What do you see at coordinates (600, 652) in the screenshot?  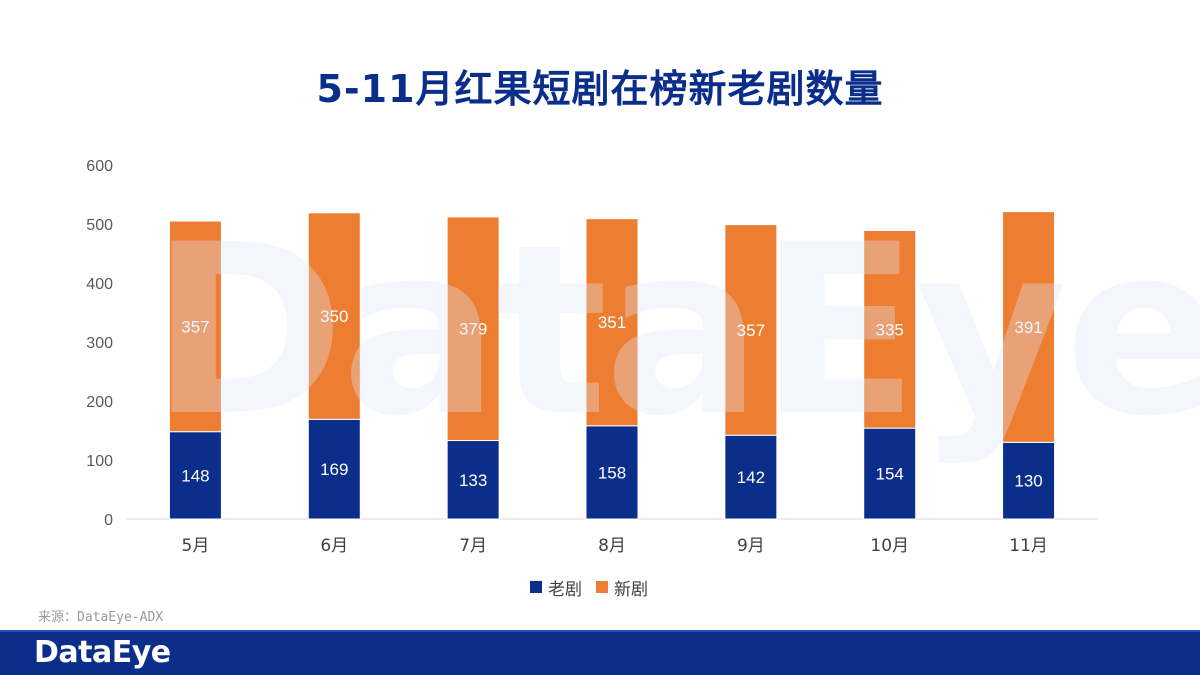 I see `footer-bar: DataEye` at bounding box center [600, 652].